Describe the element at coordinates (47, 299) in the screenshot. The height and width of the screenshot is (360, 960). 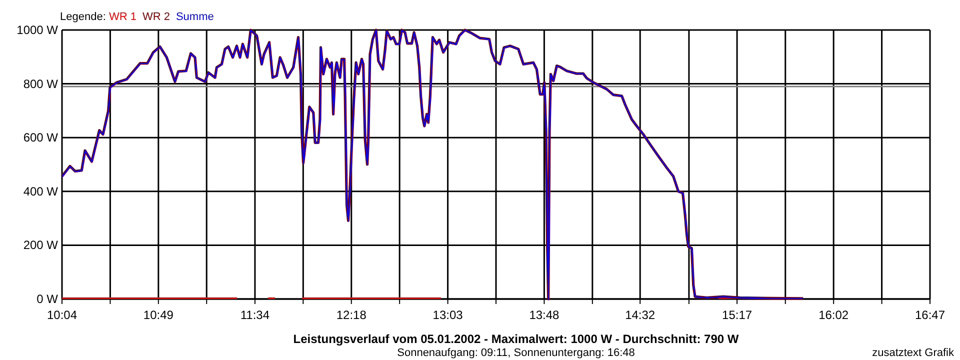
I see `y-tick-label: 0 W` at that location.